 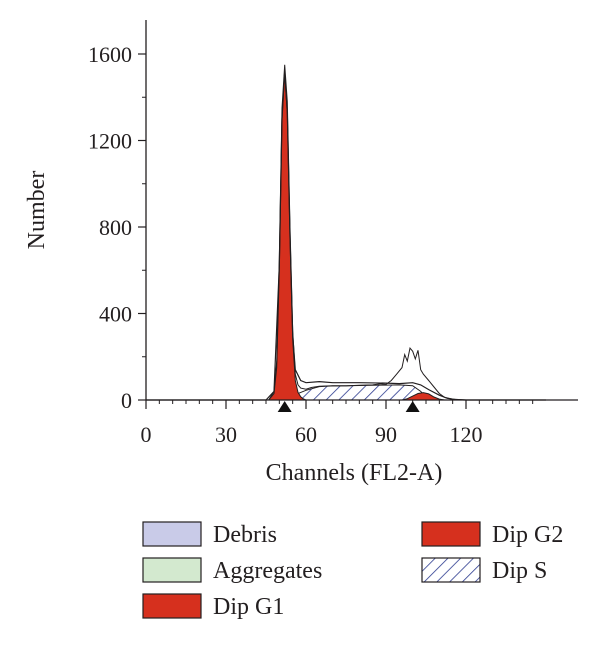 What do you see at coordinates (110, 54) in the screenshot?
I see `y-tick-label: 1600` at bounding box center [110, 54].